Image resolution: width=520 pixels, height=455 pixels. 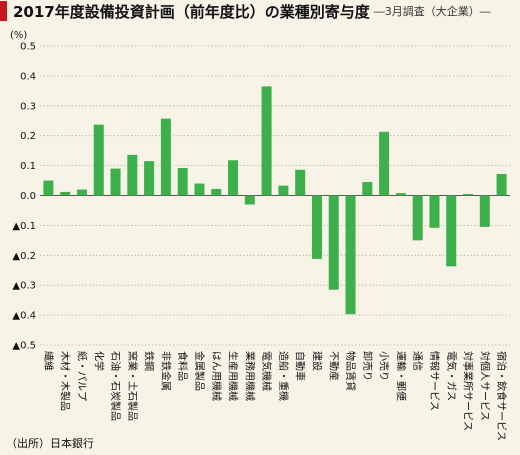 I want to click on y-tick-label: 0.2, so click(x=28, y=136).